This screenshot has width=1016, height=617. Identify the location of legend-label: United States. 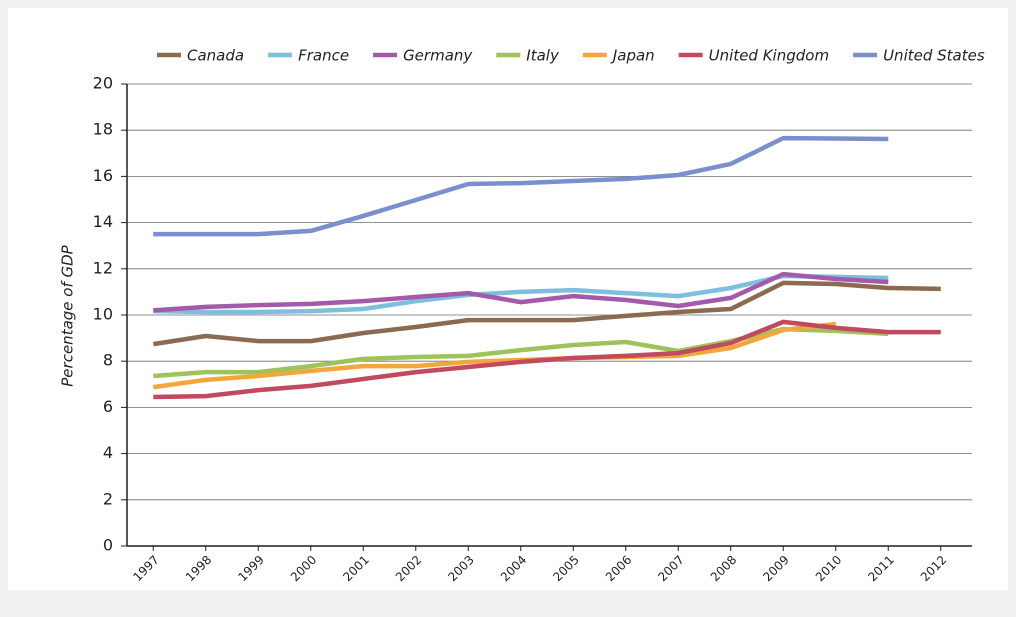
(934, 56).